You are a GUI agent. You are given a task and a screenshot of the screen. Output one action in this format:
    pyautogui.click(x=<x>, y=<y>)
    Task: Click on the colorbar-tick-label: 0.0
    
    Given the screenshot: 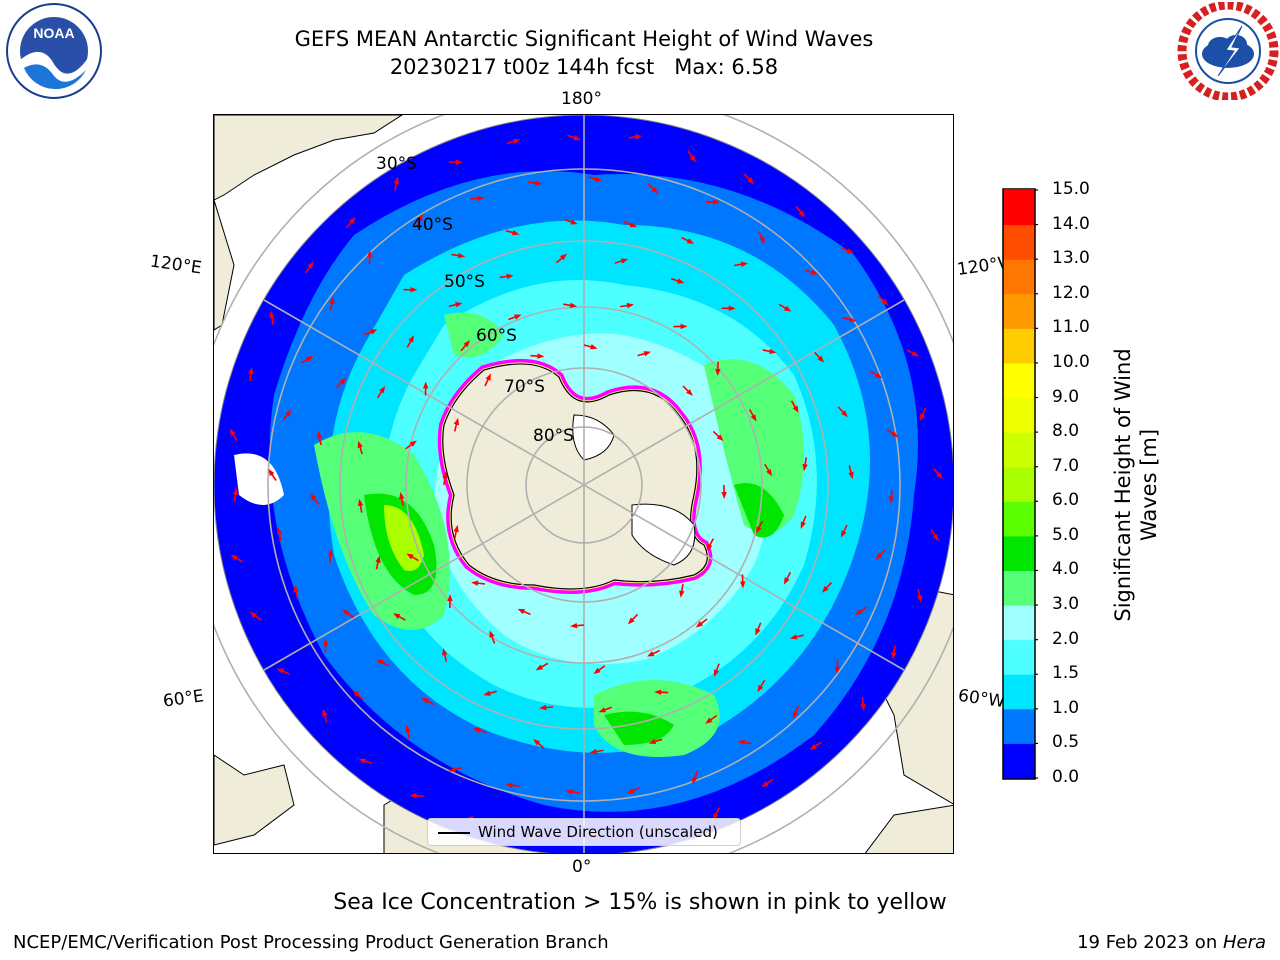 What is the action you would take?
    pyautogui.click(x=1066, y=777)
    